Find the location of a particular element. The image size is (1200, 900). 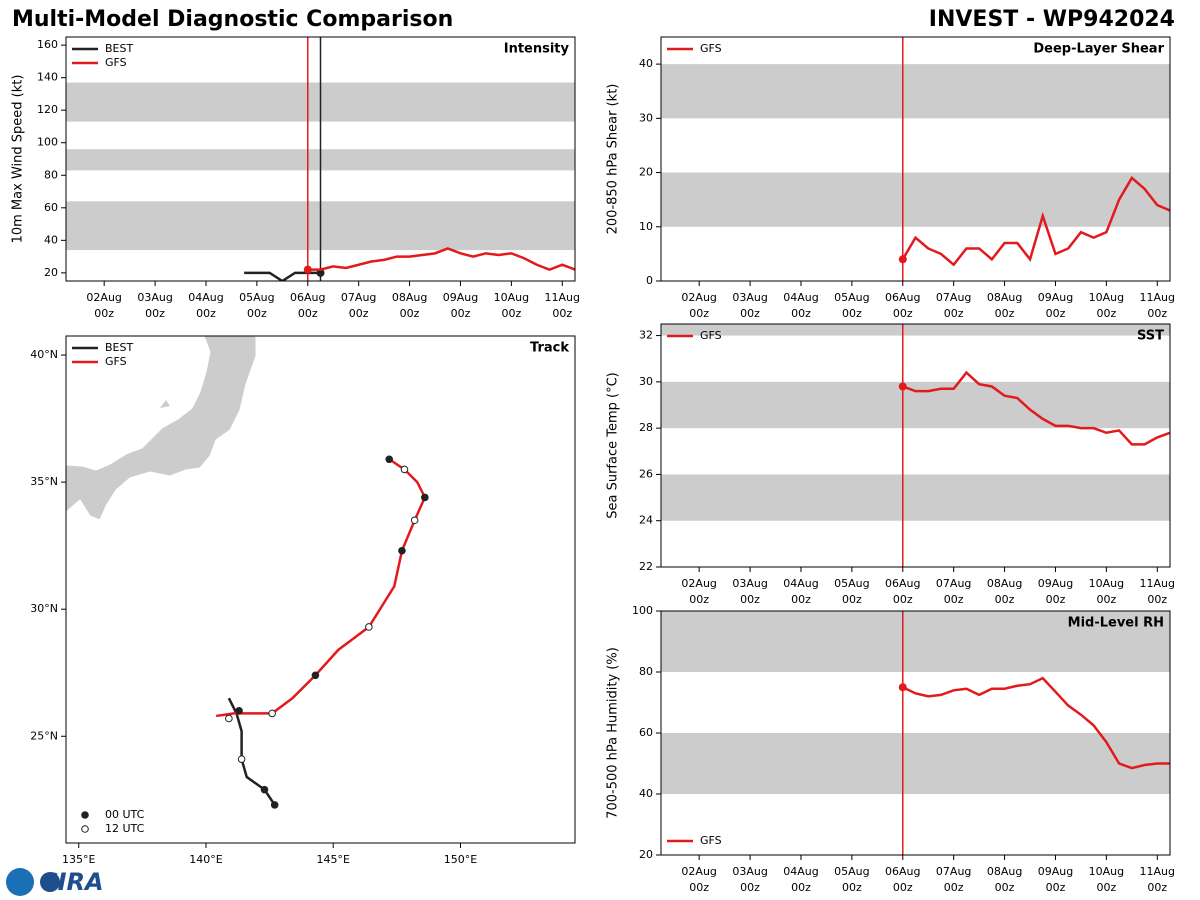

y-tick-label: 100 is located at coordinates (47, 142).